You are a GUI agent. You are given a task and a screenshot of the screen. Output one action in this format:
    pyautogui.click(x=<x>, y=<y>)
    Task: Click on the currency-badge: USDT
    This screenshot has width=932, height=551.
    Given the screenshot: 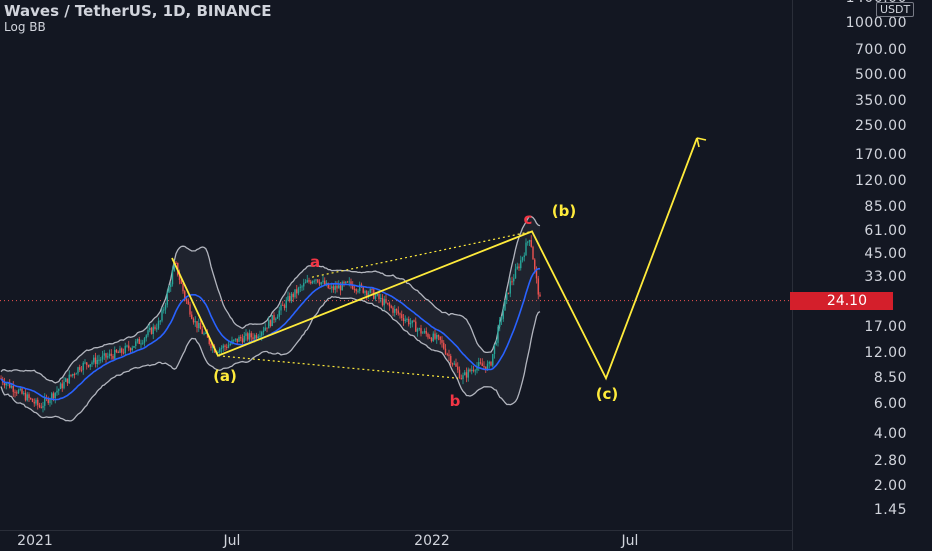 What is the action you would take?
    pyautogui.click(x=895, y=9)
    